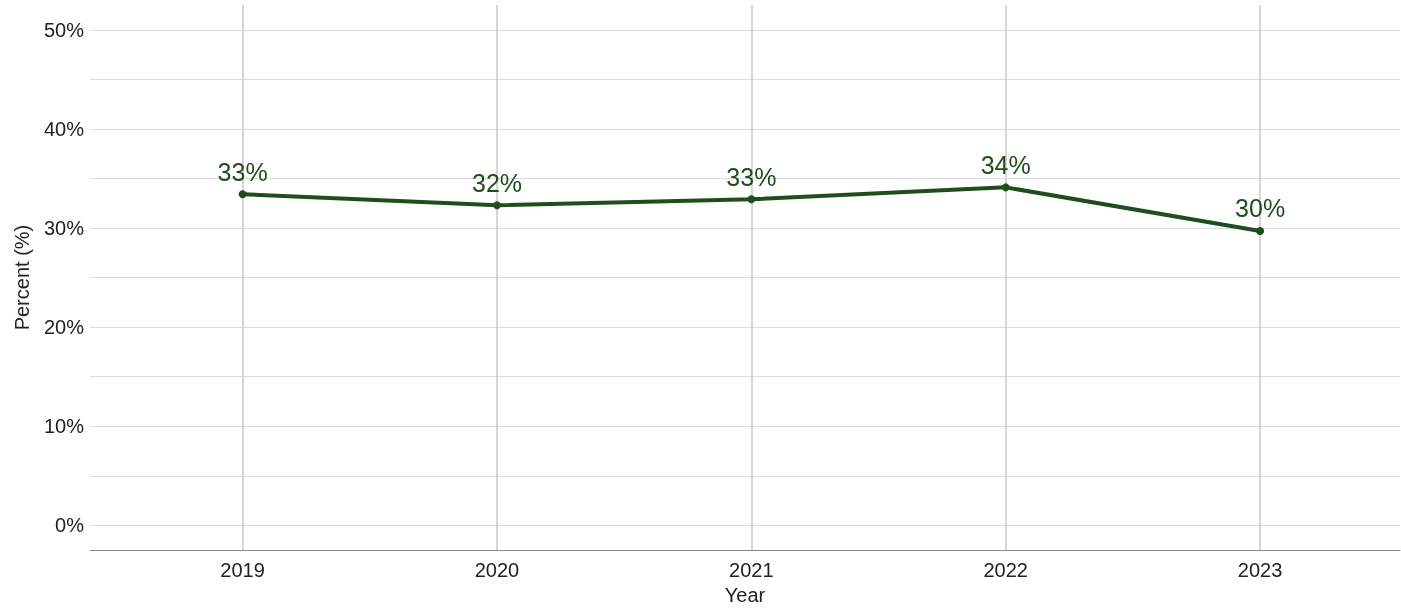  I want to click on data-label: 34%, so click(1005, 164).